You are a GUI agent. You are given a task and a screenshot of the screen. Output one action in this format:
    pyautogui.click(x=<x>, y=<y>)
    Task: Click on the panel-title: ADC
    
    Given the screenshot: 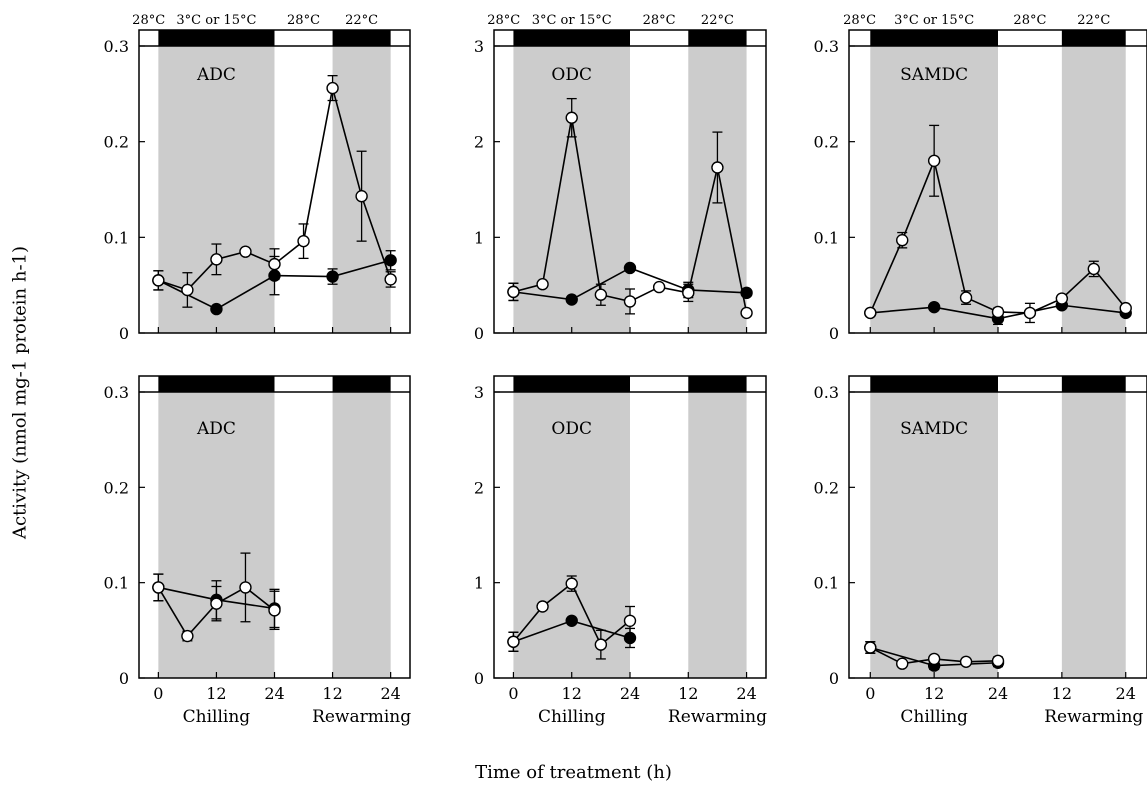 What is the action you would take?
    pyautogui.click(x=216, y=75)
    